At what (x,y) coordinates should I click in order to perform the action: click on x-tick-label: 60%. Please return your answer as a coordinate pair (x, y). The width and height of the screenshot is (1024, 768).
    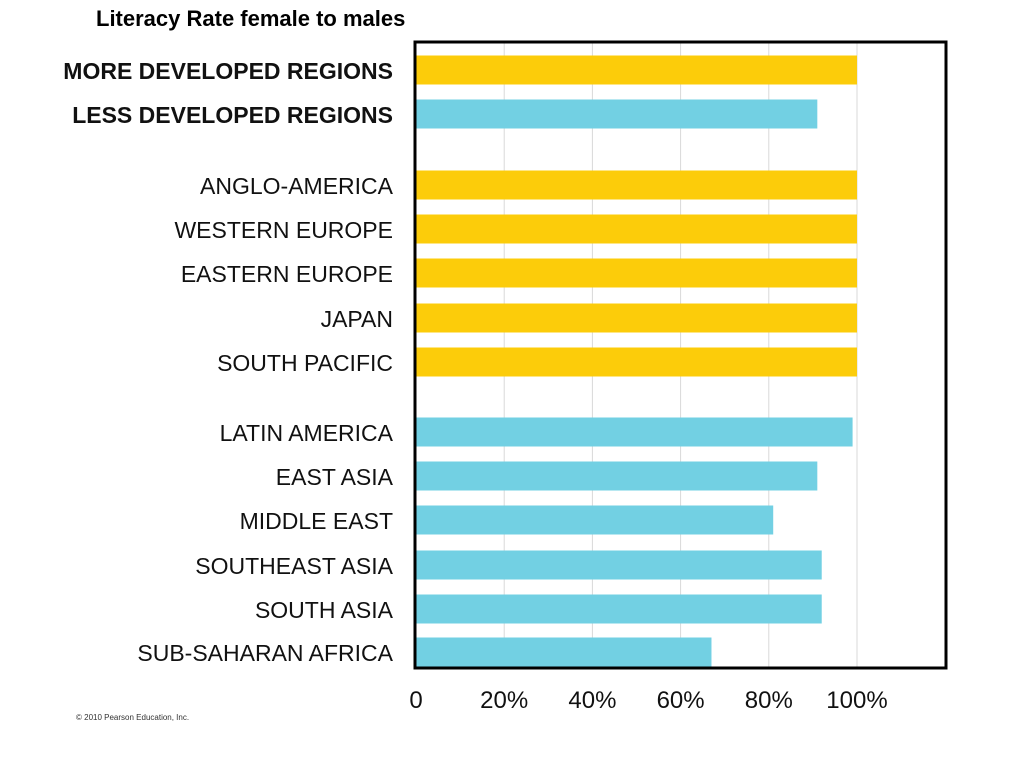
    Looking at the image, I should click on (681, 700).